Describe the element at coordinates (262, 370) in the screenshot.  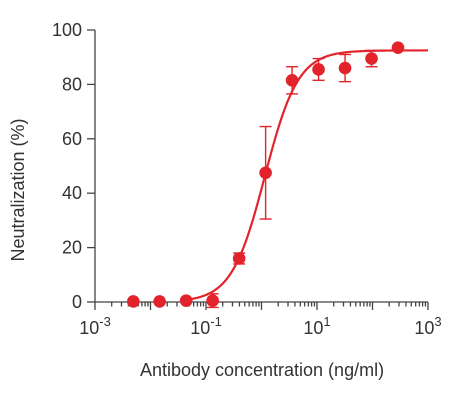
I see `x-axis-title: Antibody concentration (ng/ml)` at that location.